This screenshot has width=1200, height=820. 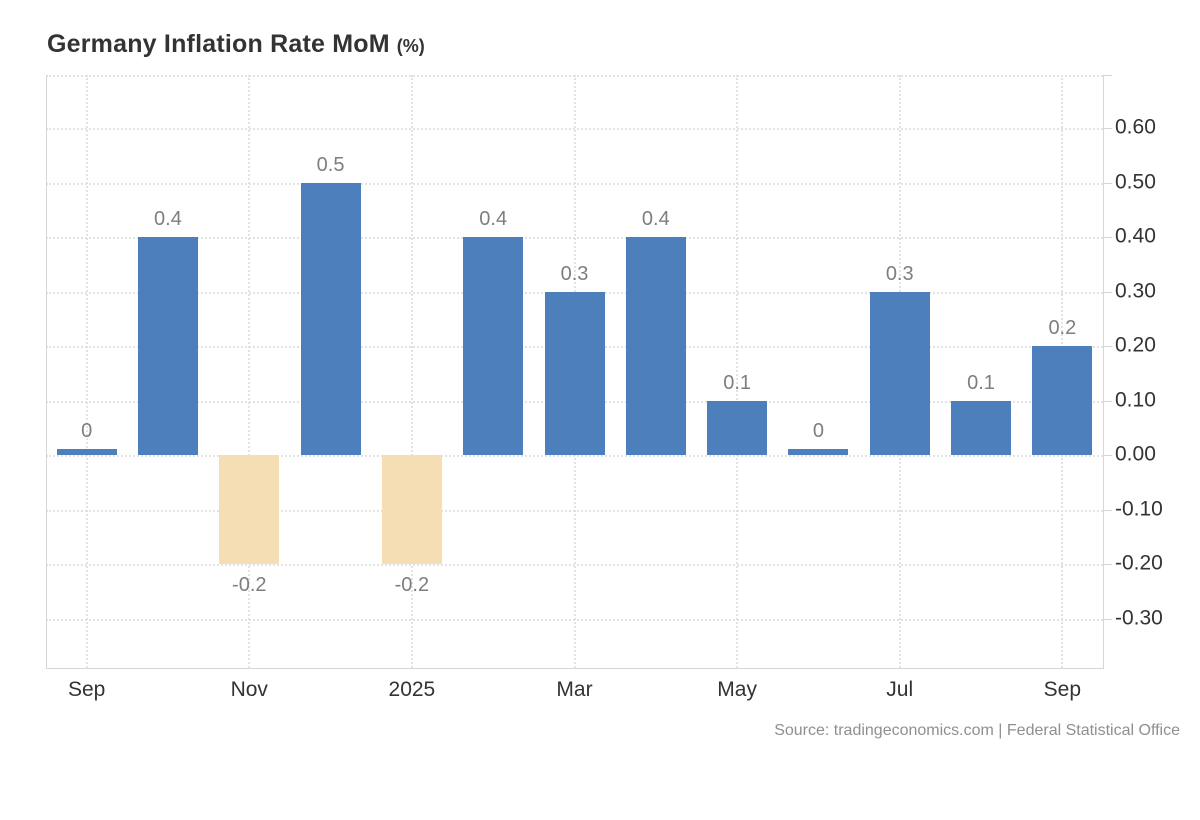 I want to click on y-axis-label: 0.50, so click(x=1135, y=182).